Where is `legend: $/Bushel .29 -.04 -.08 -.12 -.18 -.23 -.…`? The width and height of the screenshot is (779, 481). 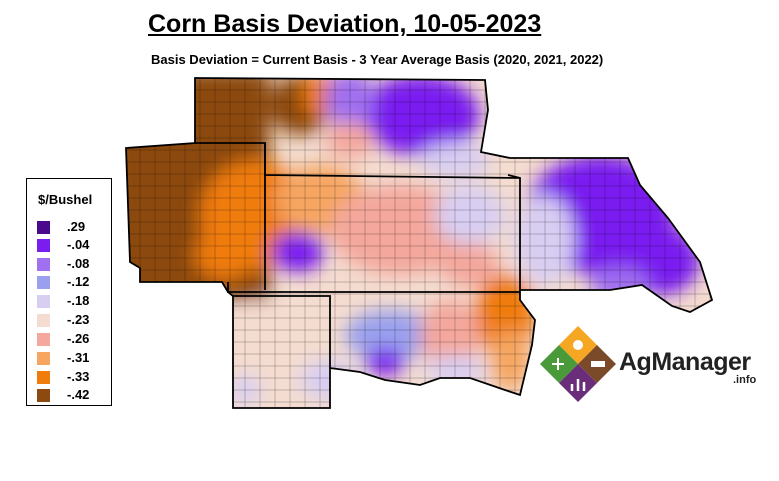 legend: $/Bushel .29 -.04 -.08 -.12 -.18 -.23 -.… is located at coordinates (69, 292).